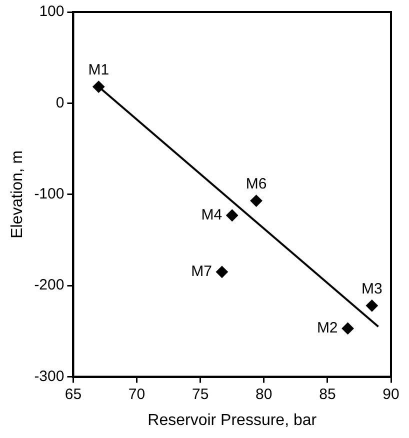  Describe the element at coordinates (201, 271) in the screenshot. I see `annotation: M7` at that location.